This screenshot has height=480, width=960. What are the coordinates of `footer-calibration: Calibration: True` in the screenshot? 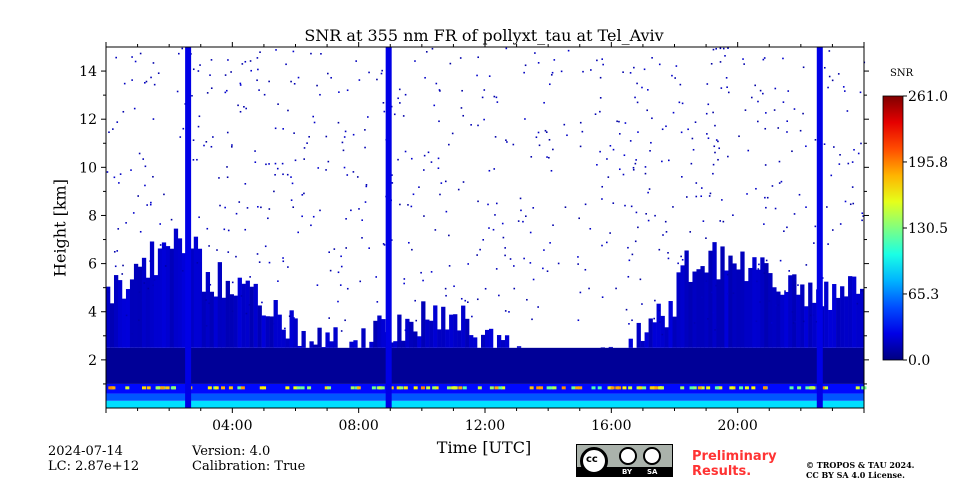 It's located at (249, 466).